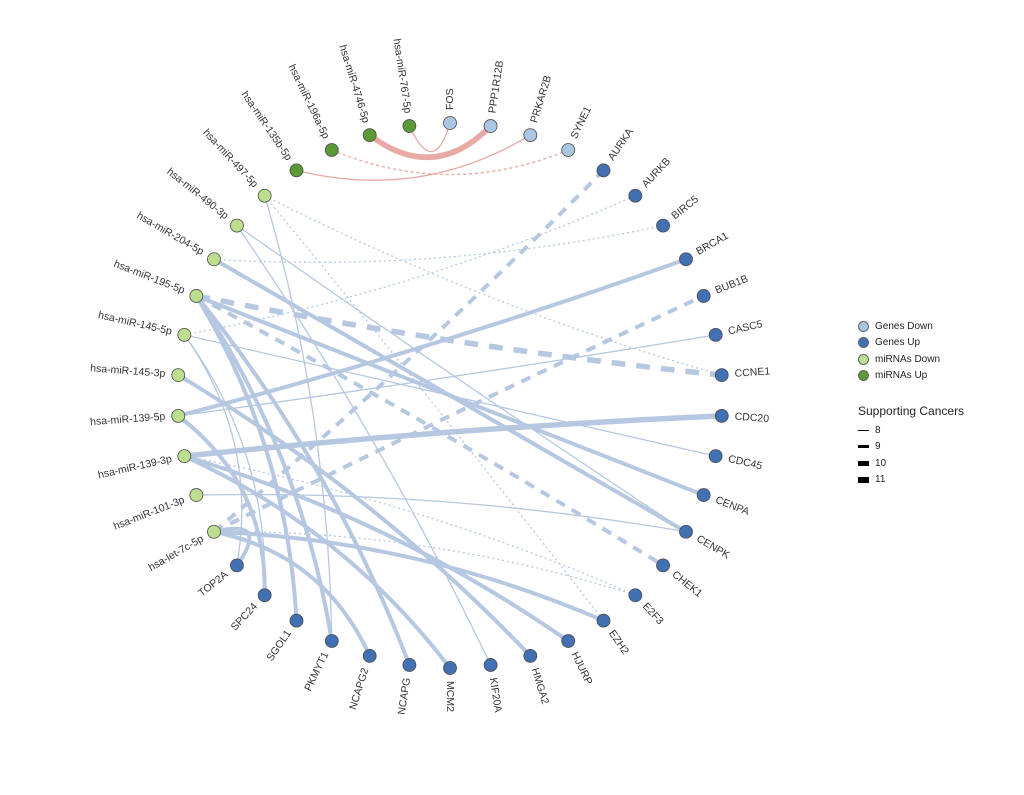 The image size is (1024, 795). I want to click on node-hsa-miR-145-3p: hsa-miR-145-3p, so click(138, 372).